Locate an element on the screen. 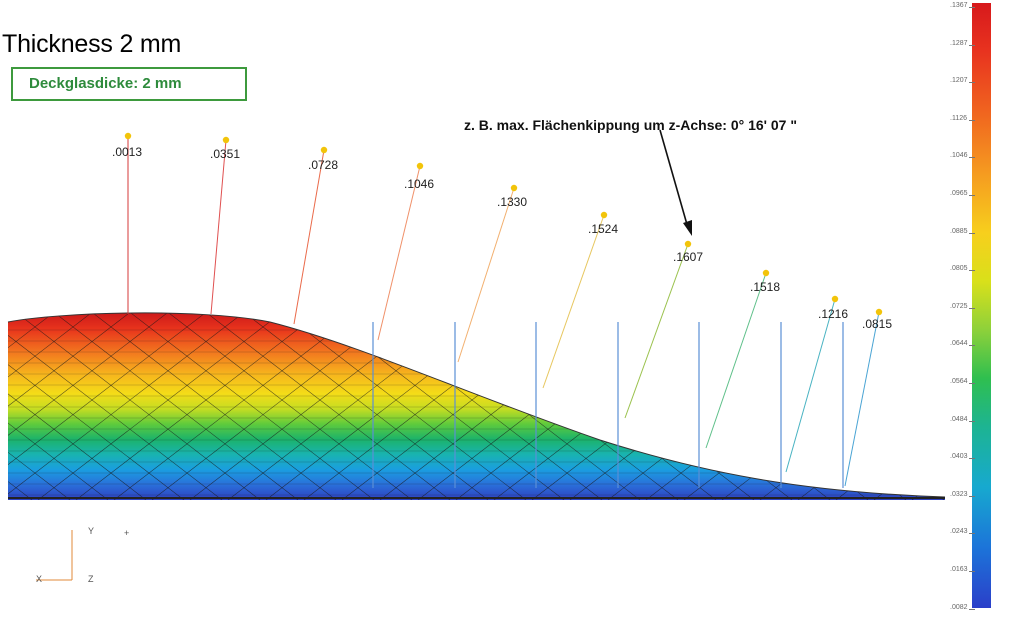 This screenshot has width=1016, height=619. scale-tick-label: .0644 is located at coordinates (959, 344).